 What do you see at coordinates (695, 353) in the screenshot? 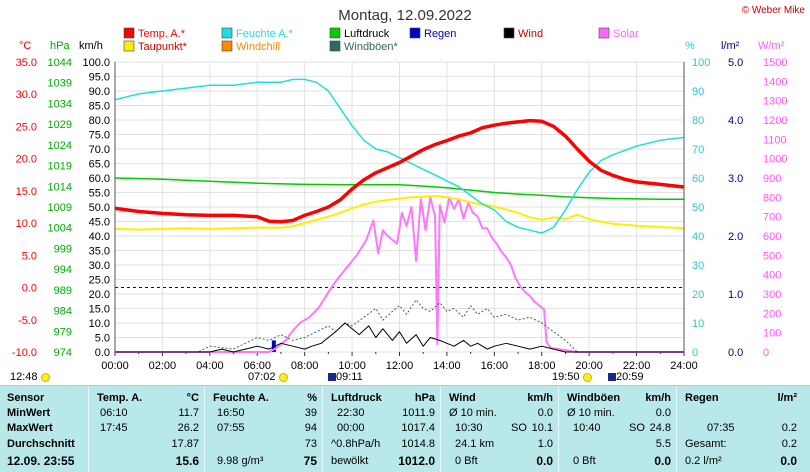
I see `humidity-axis-tick-label: 0` at bounding box center [695, 353].